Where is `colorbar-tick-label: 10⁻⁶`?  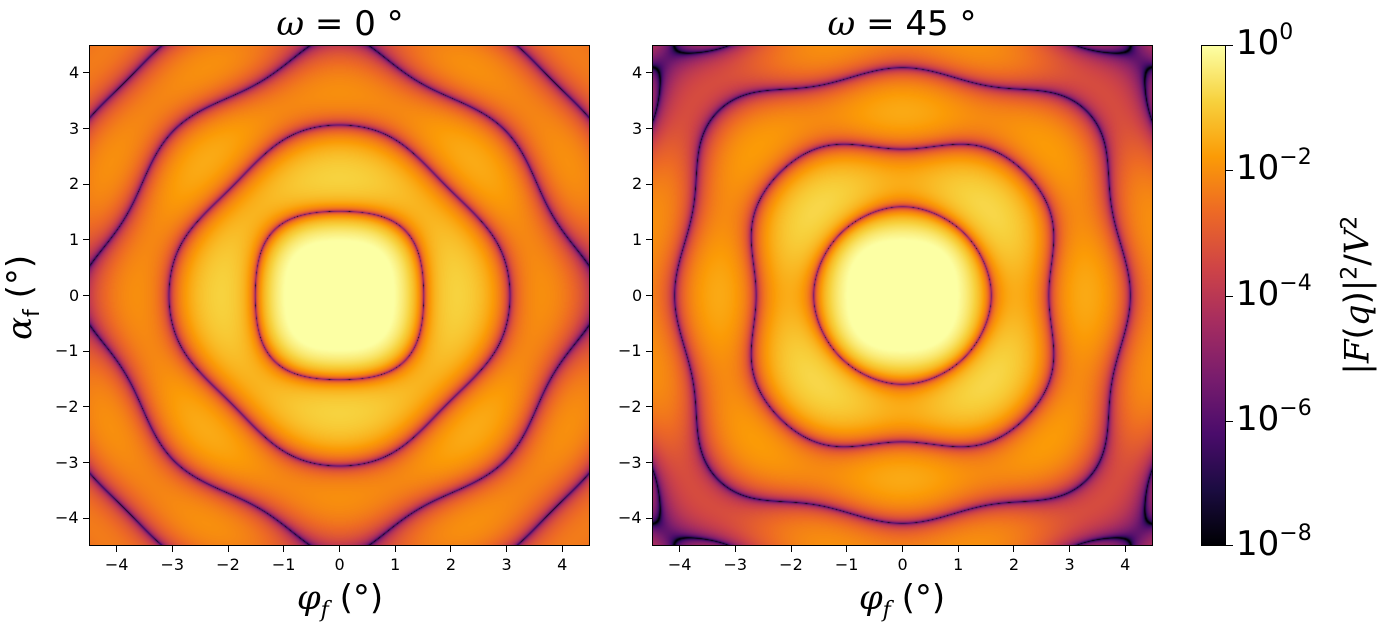 colorbar-tick-label: 10⁻⁶ is located at coordinates (1274, 417).